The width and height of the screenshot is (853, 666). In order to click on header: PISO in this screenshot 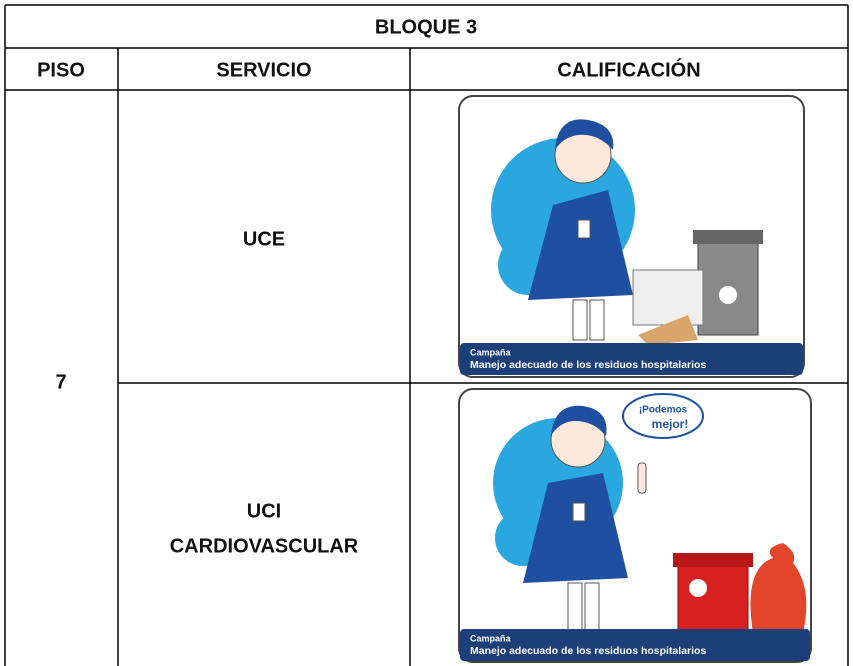, I will do `click(61, 70)`.